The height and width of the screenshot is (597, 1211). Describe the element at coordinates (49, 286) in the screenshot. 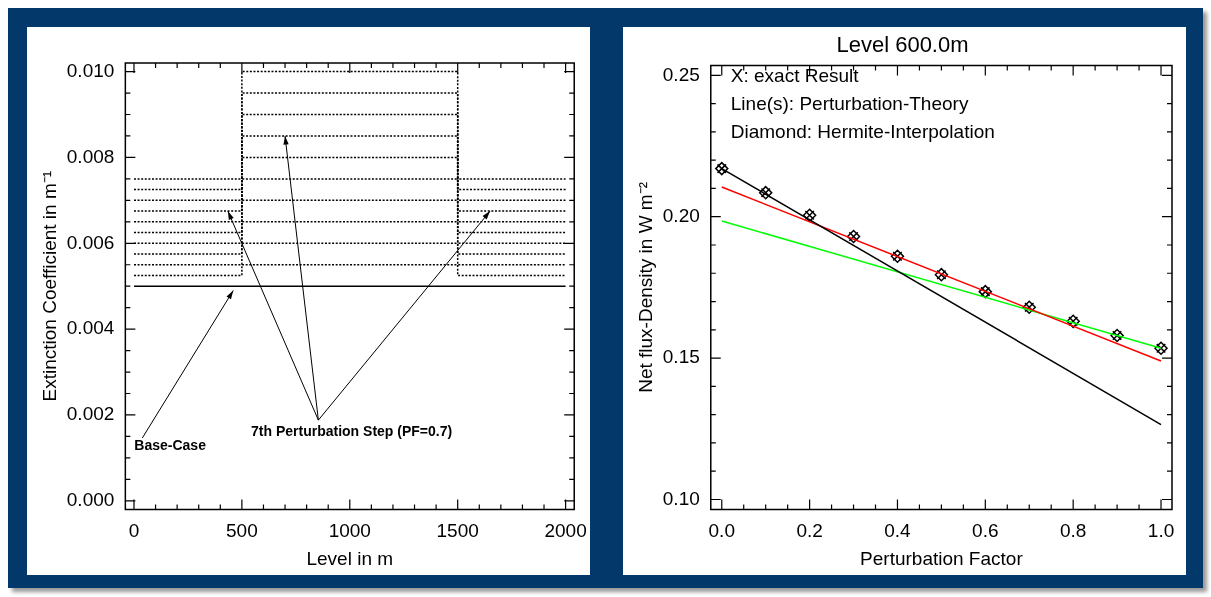

I see `y-axis-title: Extinction Coefficient in m⁻¹` at that location.